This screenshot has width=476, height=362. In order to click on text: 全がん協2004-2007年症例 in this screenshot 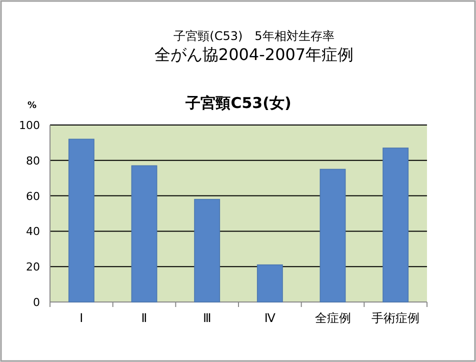, I will do `click(254, 54)`.